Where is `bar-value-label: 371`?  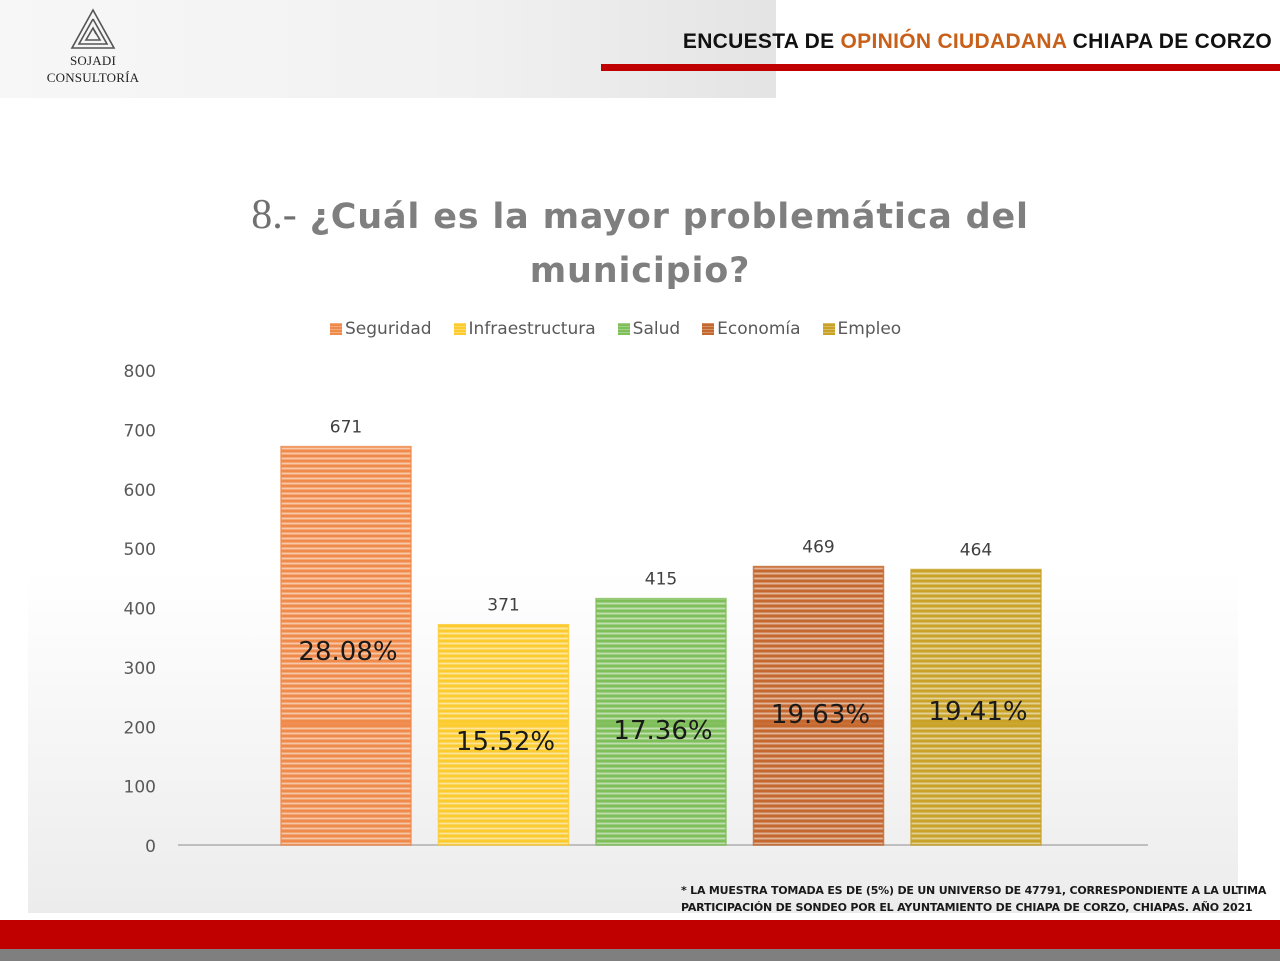 bar-value-label: 371 is located at coordinates (503, 606).